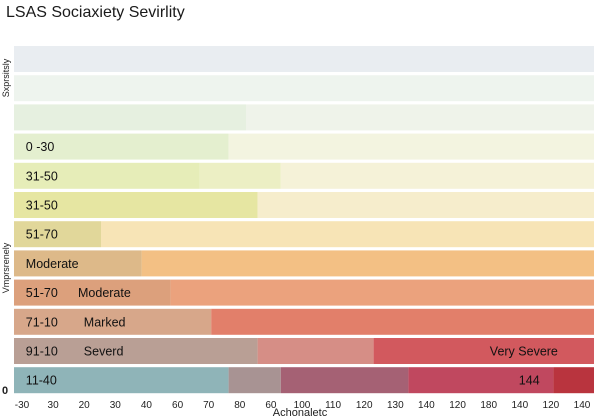 This screenshot has height=420, width=600. Describe the element at coordinates (209, 405) in the screenshot. I see `x-tick-label: 70` at that location.